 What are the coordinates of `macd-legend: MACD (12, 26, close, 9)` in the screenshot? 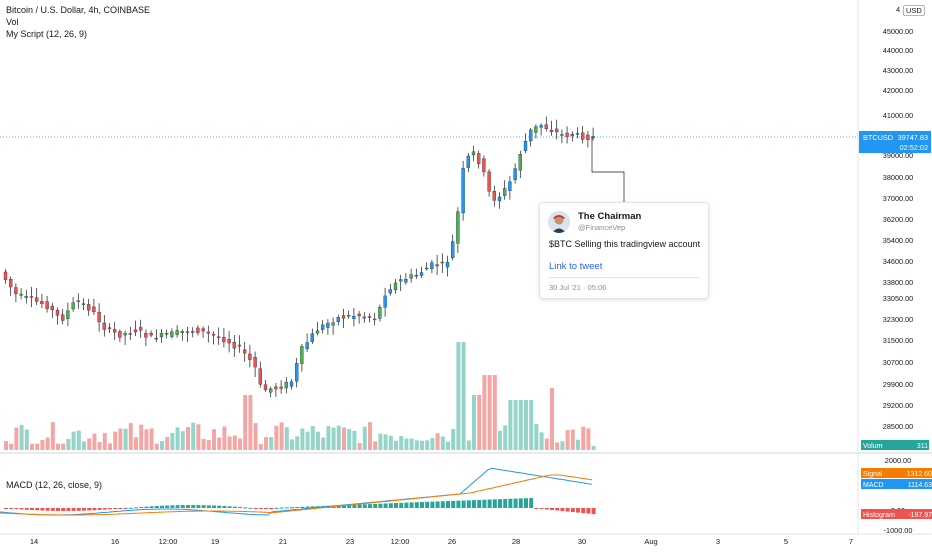 It's located at (54, 485).